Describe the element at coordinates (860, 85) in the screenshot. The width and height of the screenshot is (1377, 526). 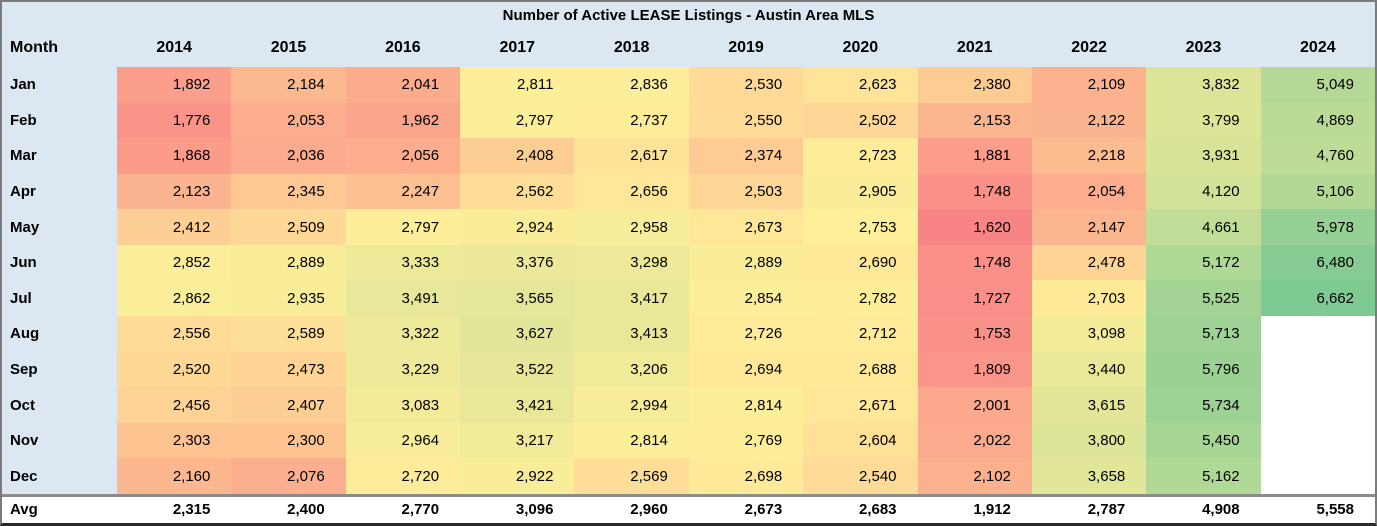
I see `cell-jan-2020: 2,623` at that location.